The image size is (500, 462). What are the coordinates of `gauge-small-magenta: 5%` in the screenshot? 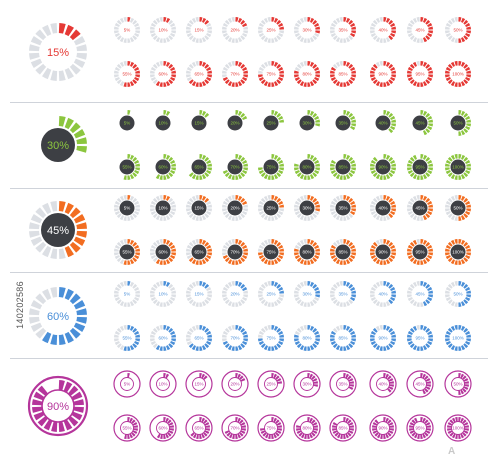 It's located at (127, 384).